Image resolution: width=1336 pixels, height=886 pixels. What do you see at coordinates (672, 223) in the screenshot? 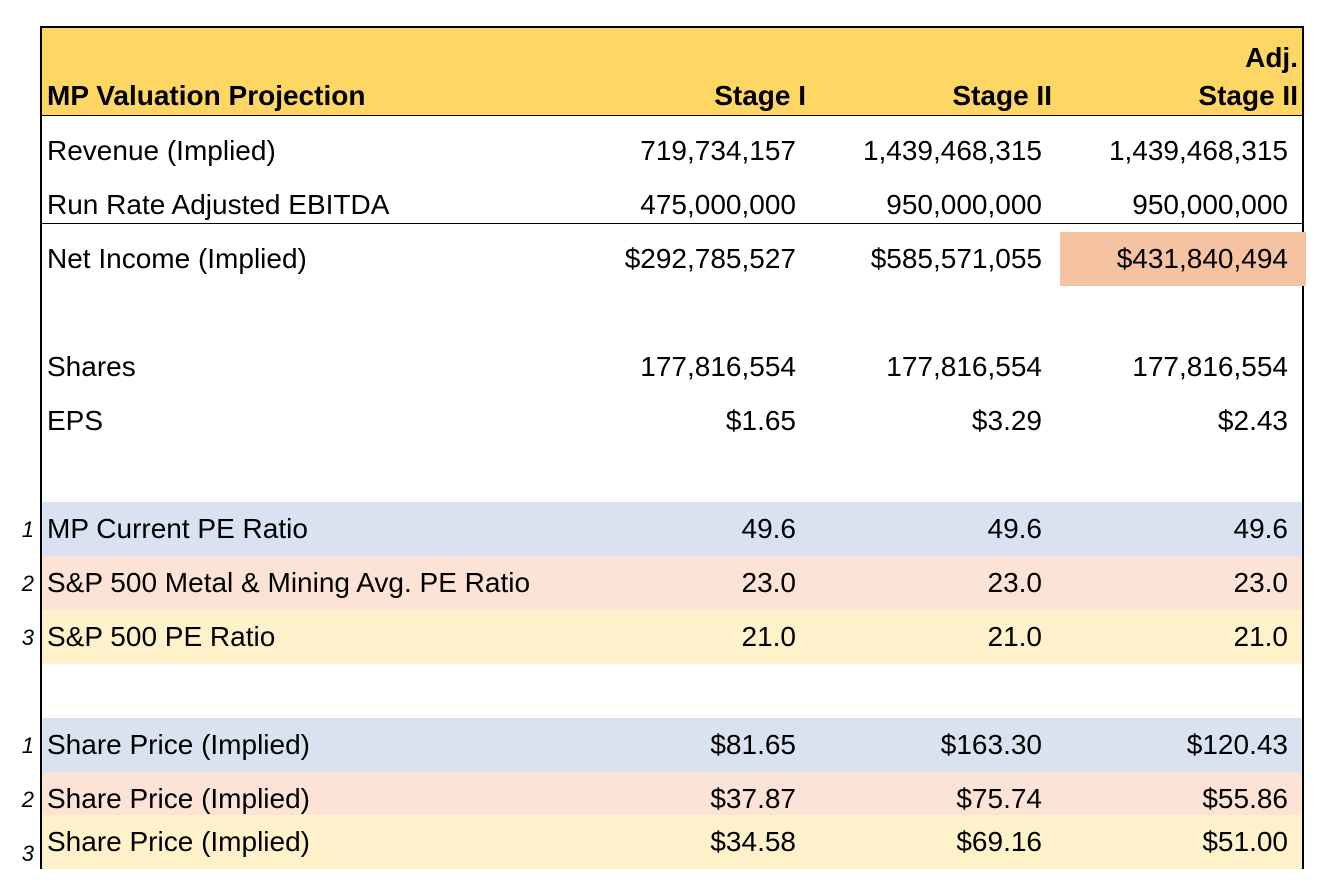
I see `row-divider` at bounding box center [672, 223].